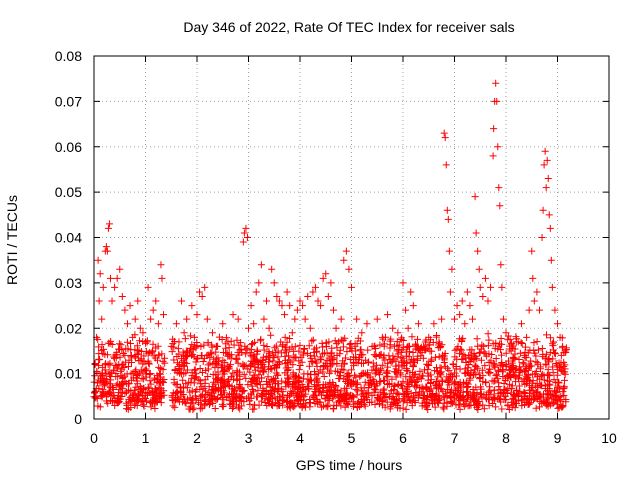 This screenshot has width=640, height=480. I want to click on y-tick-label: 0.07, so click(68, 101).